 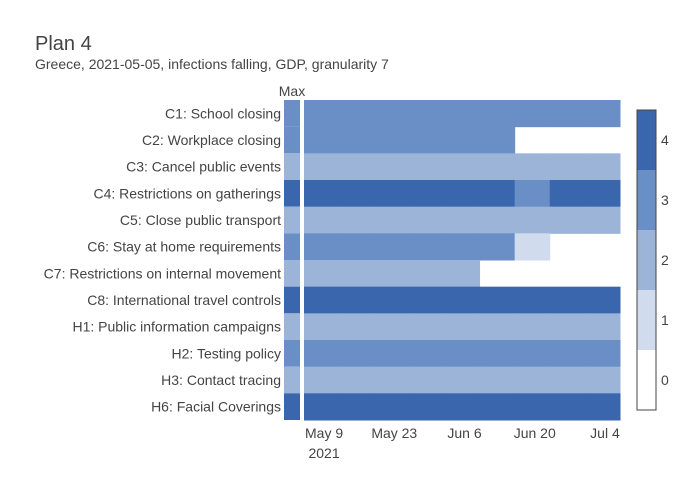 What do you see at coordinates (292, 91) in the screenshot?
I see `max-column-label: Max` at bounding box center [292, 91].